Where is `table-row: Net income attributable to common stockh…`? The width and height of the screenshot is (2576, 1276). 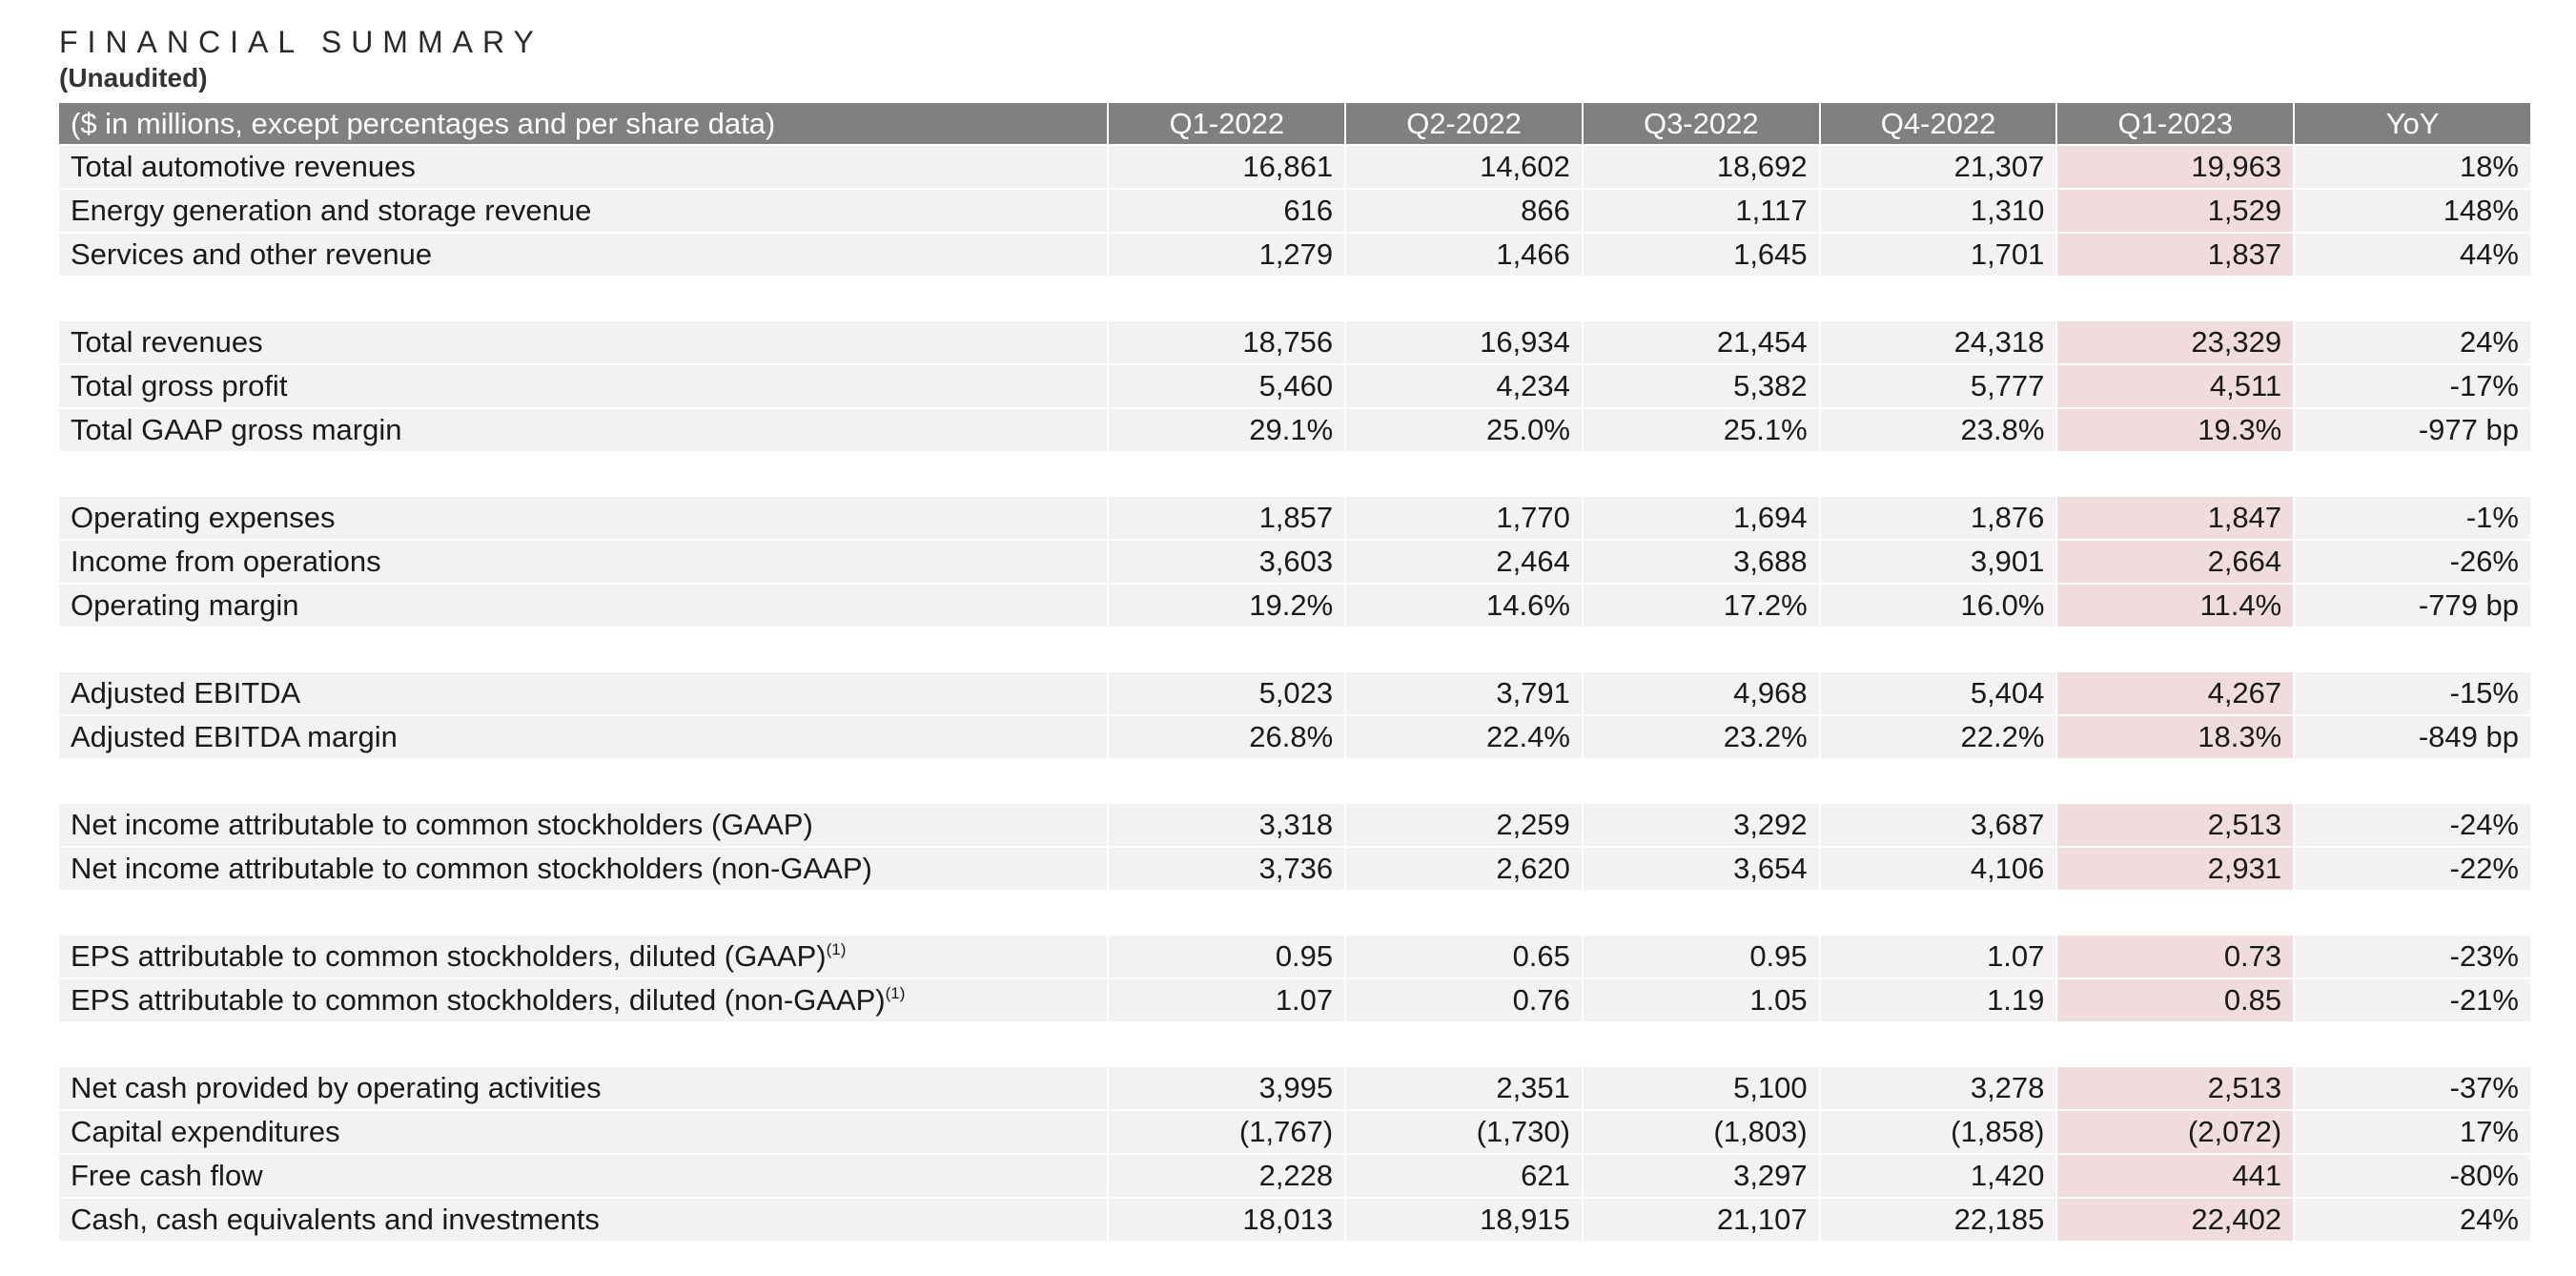
table-row: Net income attributable to common stockh… is located at coordinates (1294, 869).